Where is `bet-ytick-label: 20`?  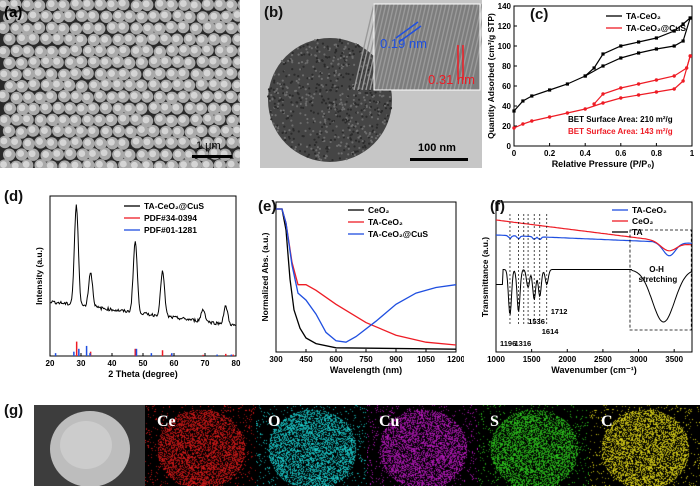 bet-ytick-label: 20 is located at coordinates (506, 126).